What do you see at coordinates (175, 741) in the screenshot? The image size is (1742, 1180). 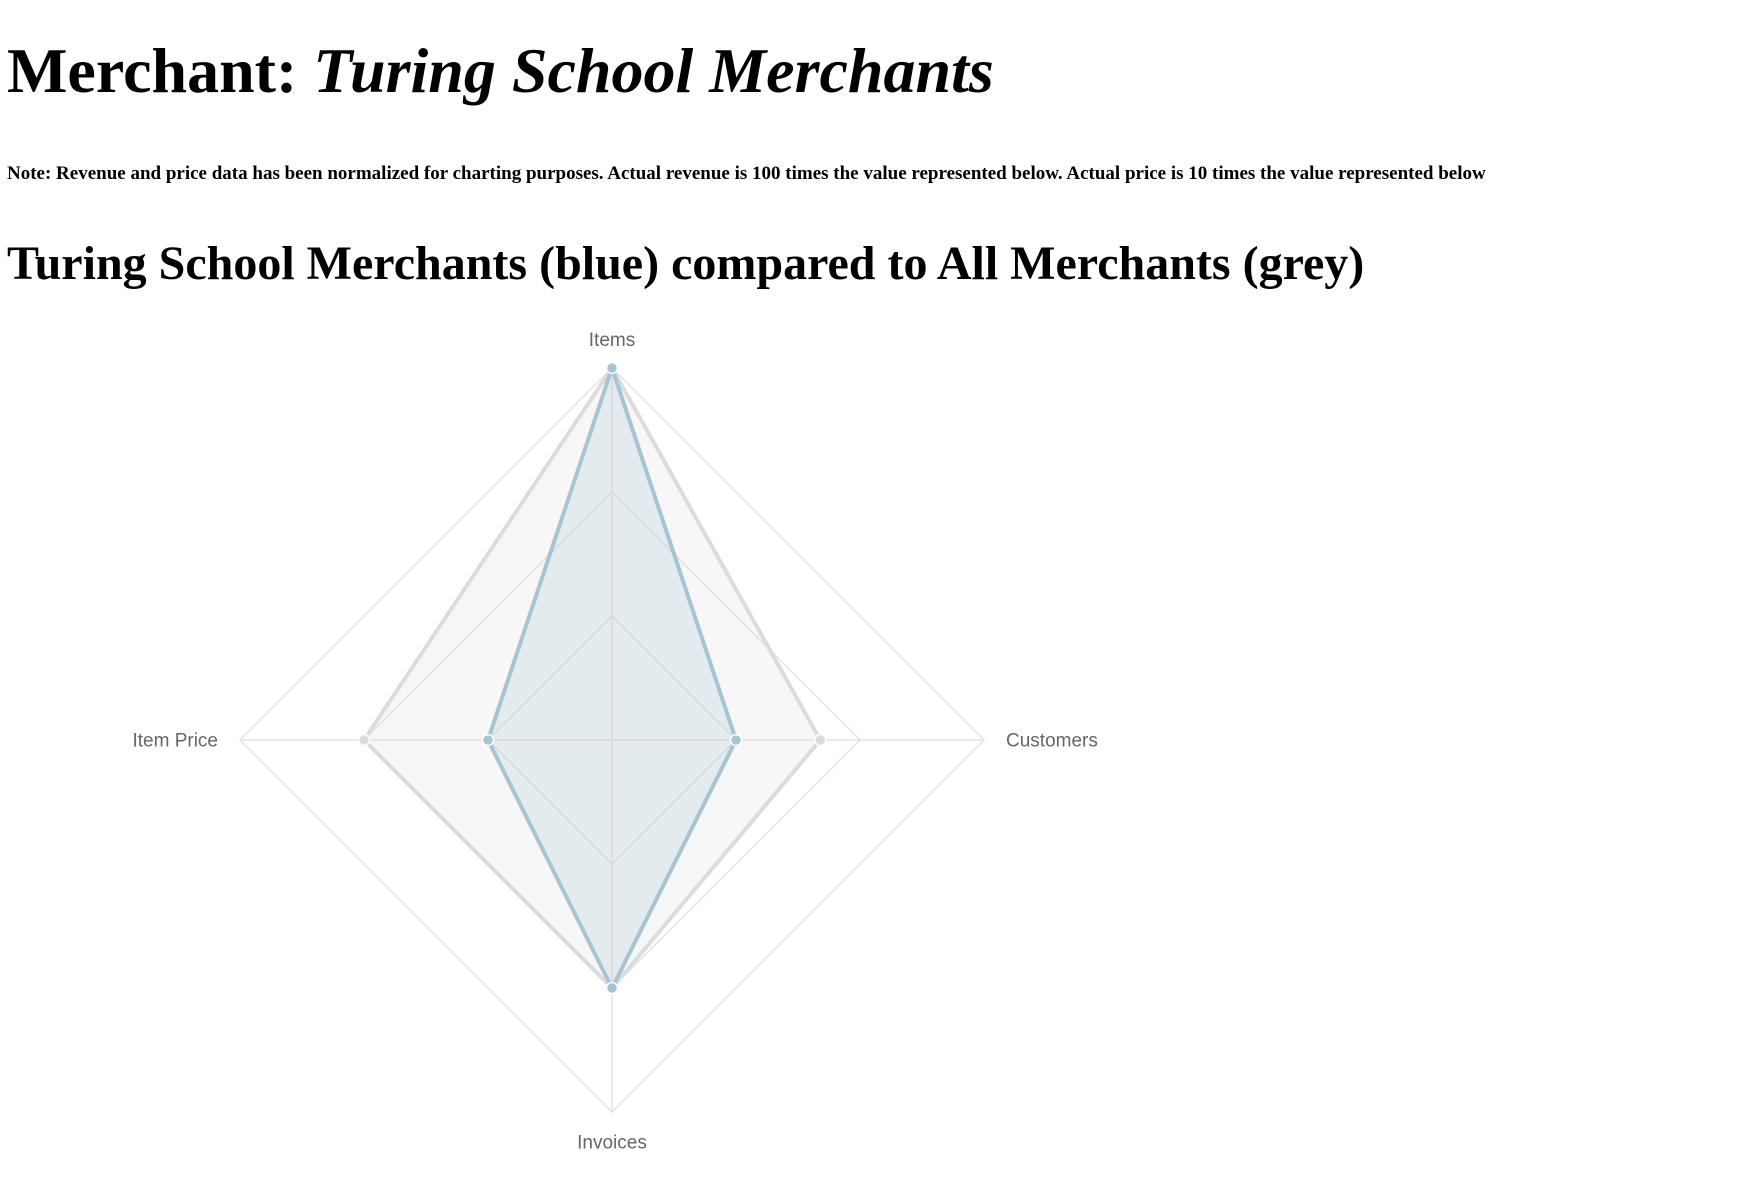 I see `axis-label-item-price: Item Price` at bounding box center [175, 741].